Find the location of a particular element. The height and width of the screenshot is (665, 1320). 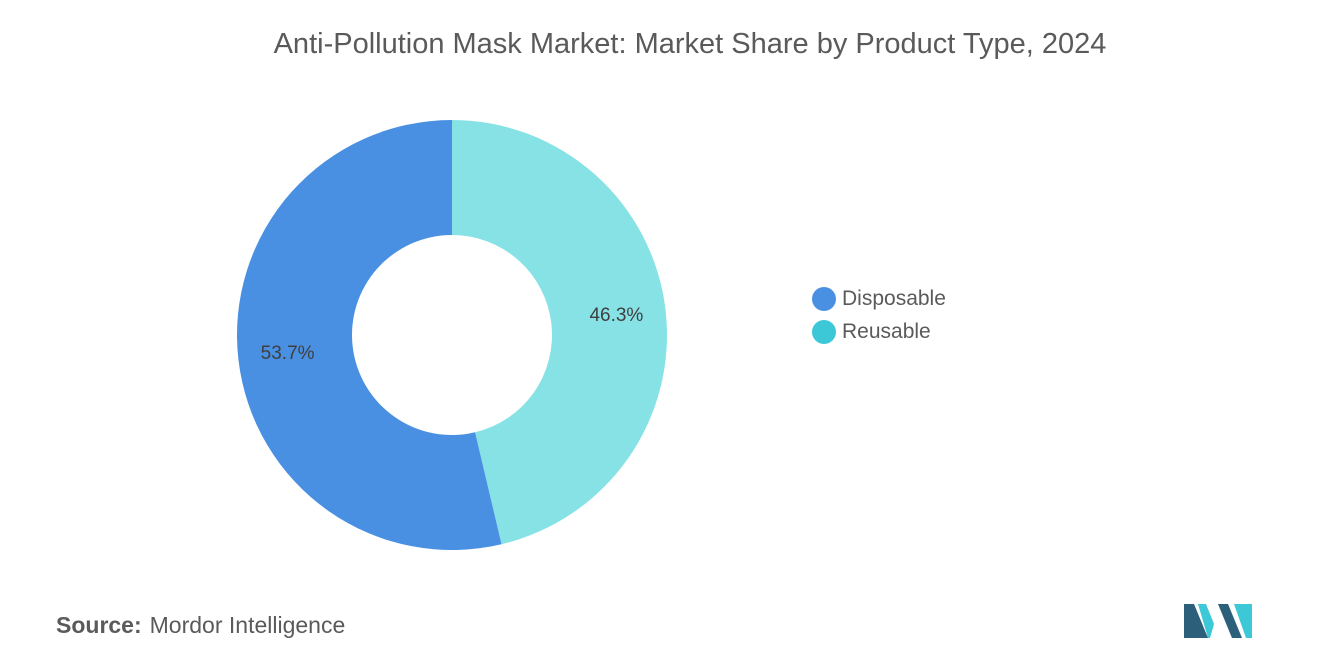

data-label-reusable: 46.3% is located at coordinates (616, 315).